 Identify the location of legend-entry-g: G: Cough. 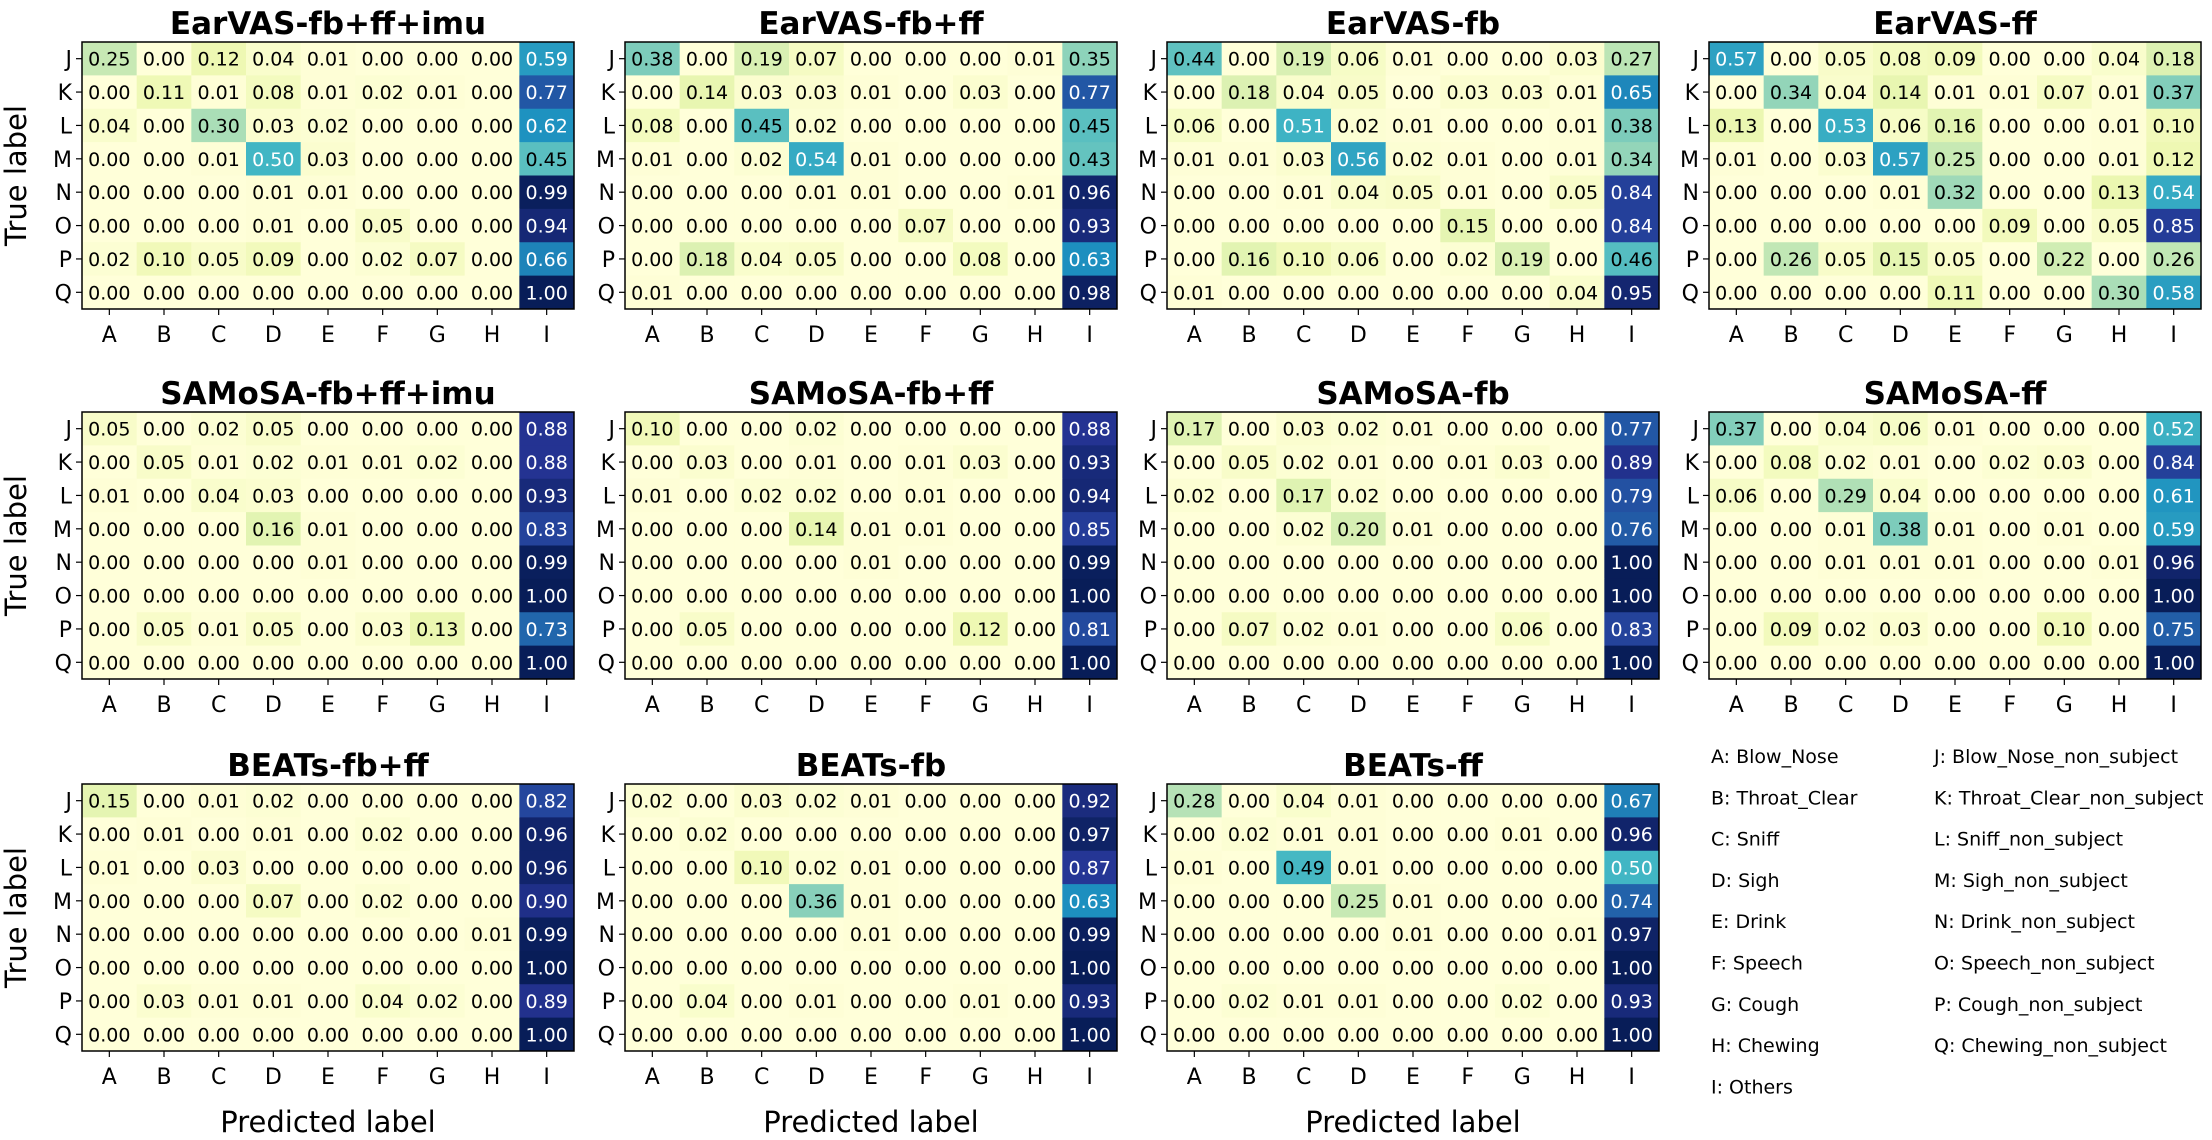
(1755, 1005).